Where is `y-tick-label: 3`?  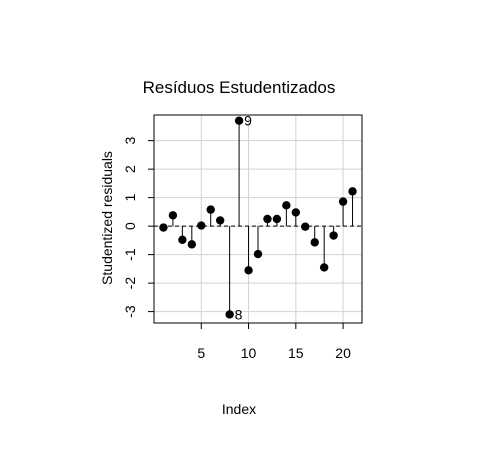 y-tick-label: 3 is located at coordinates (130, 141).